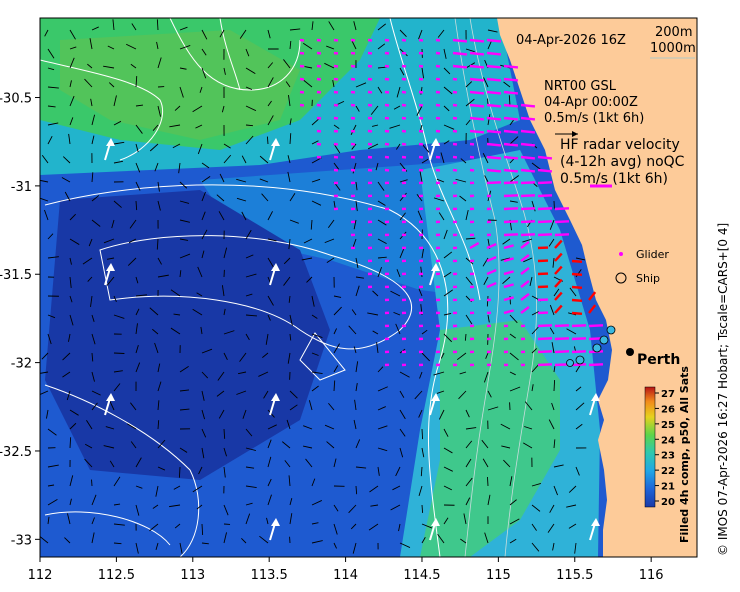 Image resolution: width=740 pixels, height=592 pixels. What do you see at coordinates (630, 352) in the screenshot?
I see `perth-marker` at bounding box center [630, 352].